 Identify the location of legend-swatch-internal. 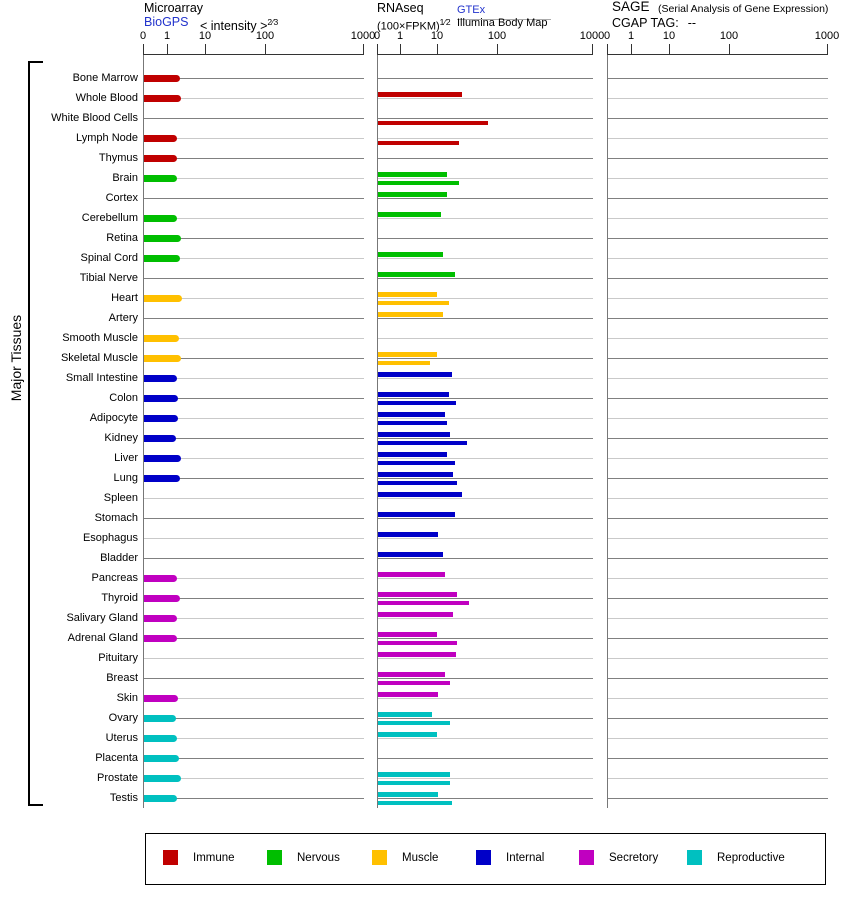
(483, 857).